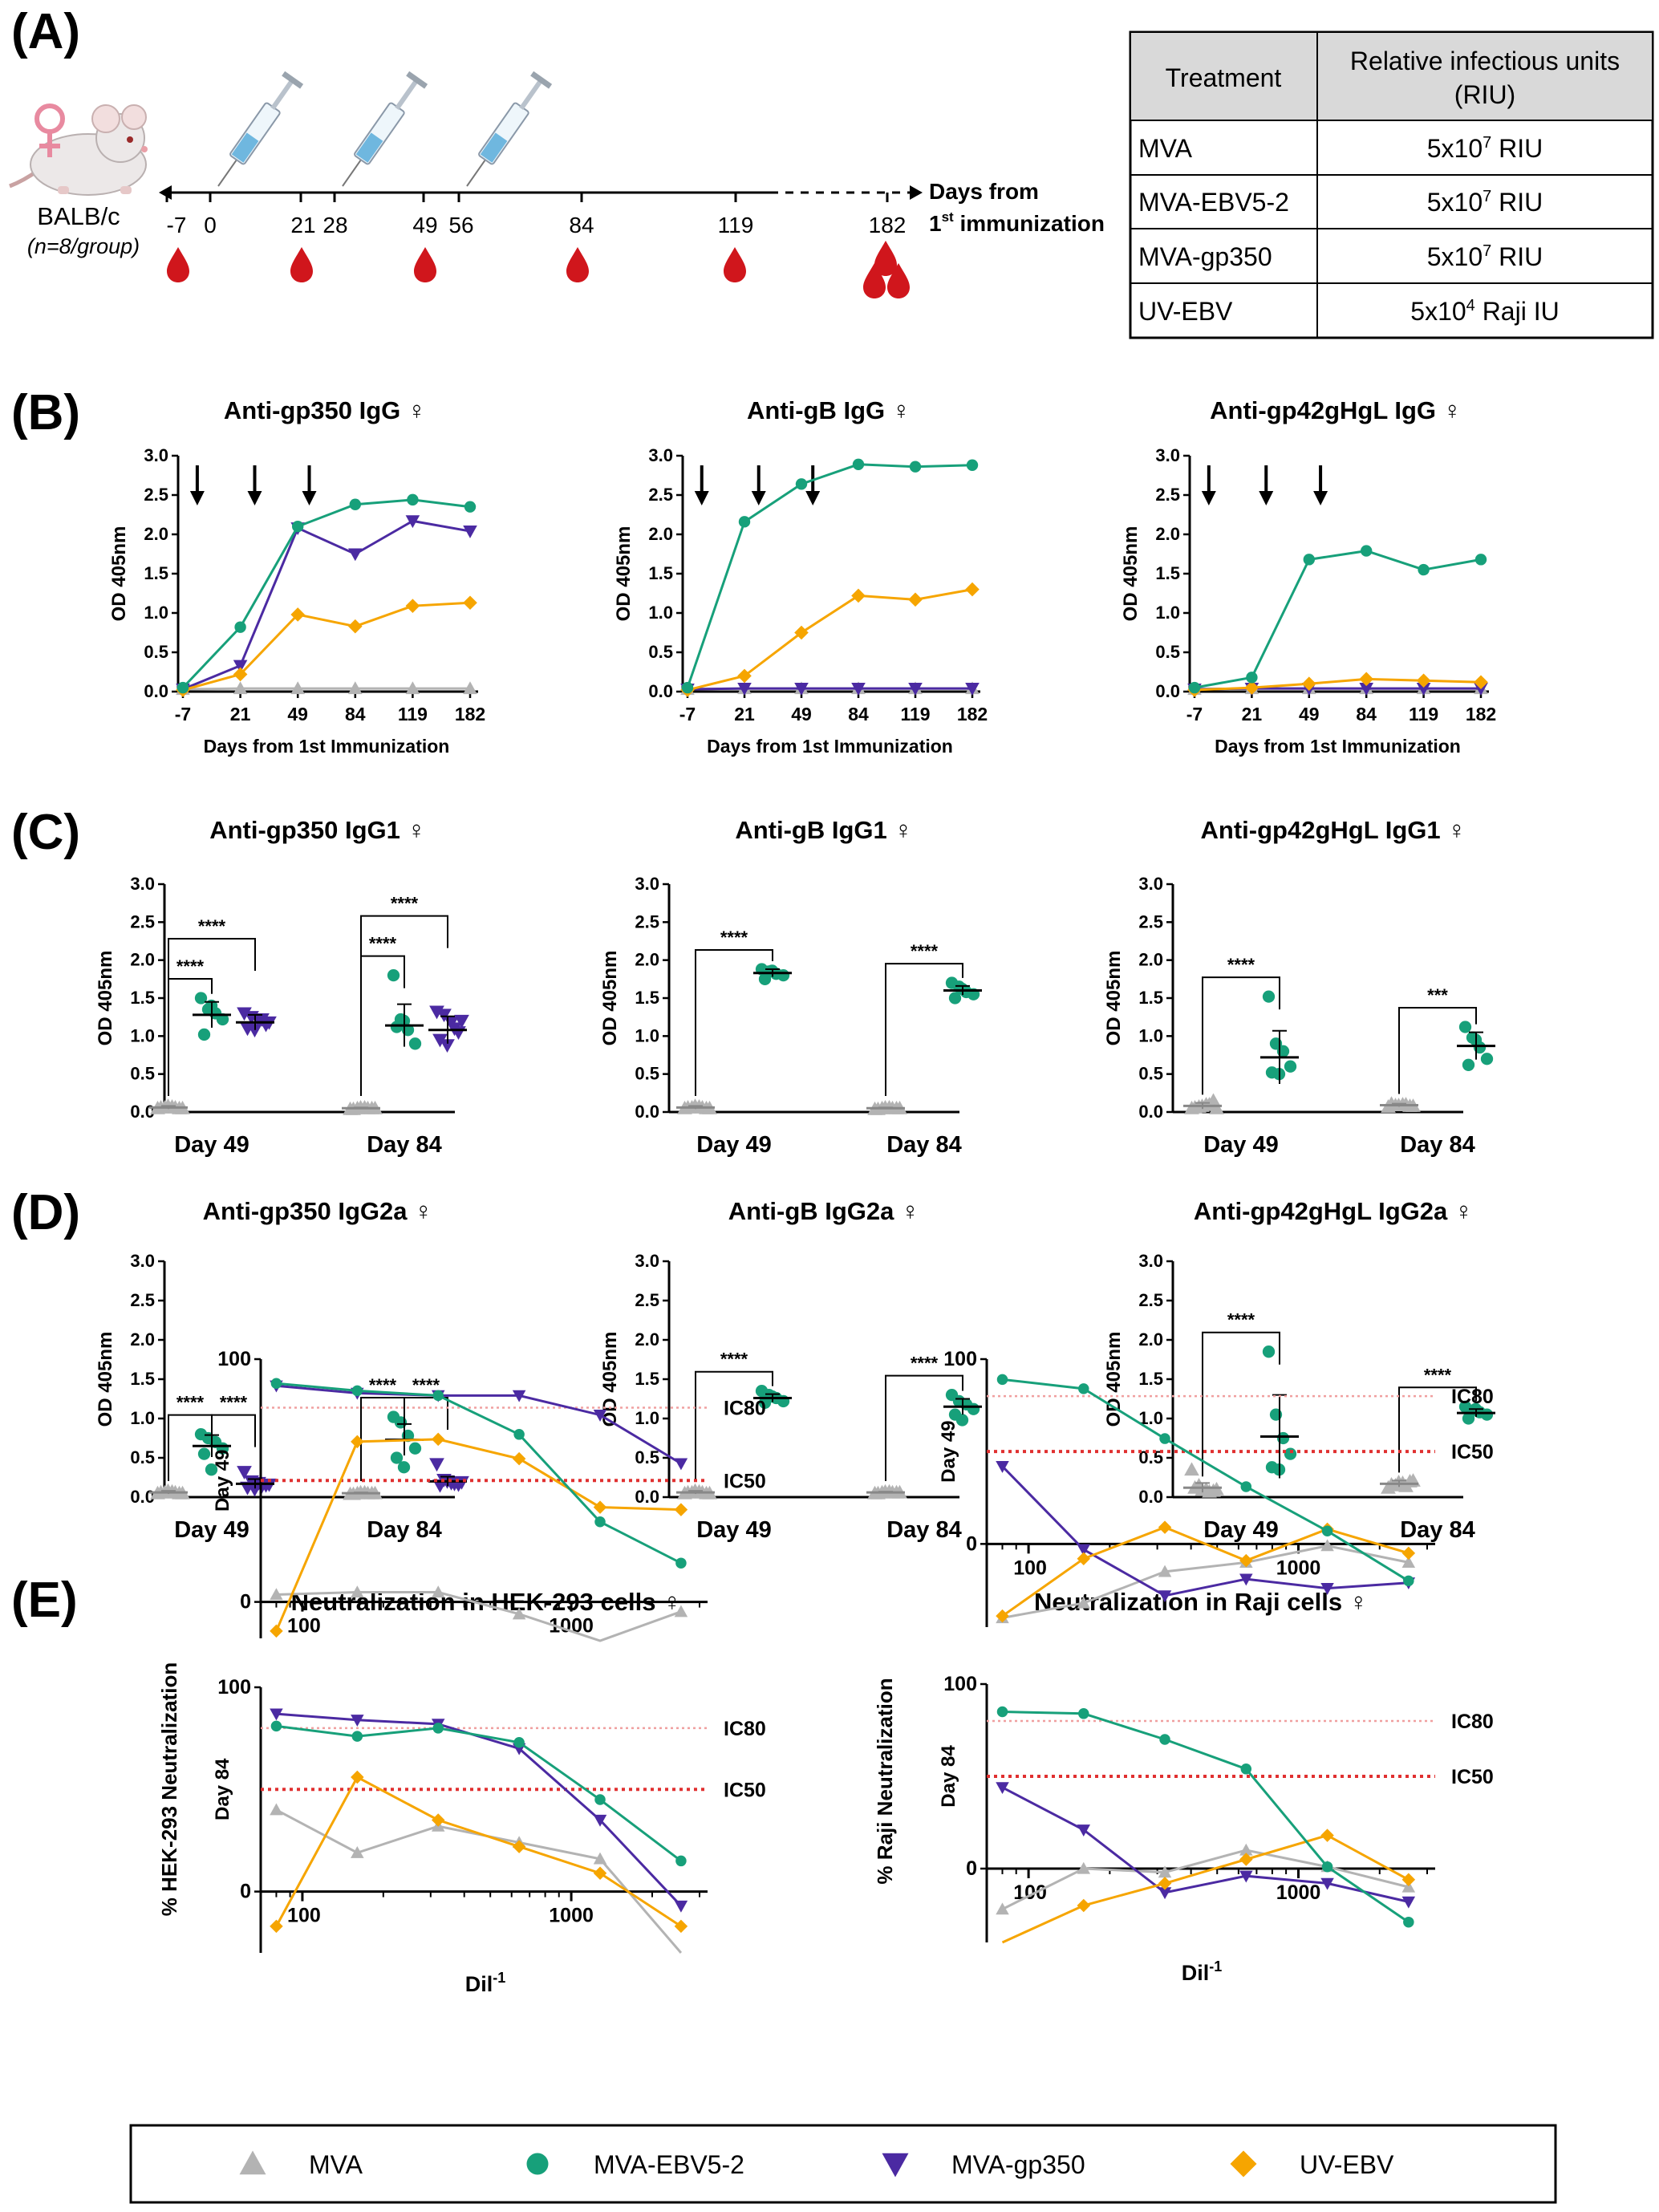 The width and height of the screenshot is (1659, 2212). What do you see at coordinates (142, 1339) in the screenshot?
I see `chart-d1-y-tick-label: 2.0` at bounding box center [142, 1339].